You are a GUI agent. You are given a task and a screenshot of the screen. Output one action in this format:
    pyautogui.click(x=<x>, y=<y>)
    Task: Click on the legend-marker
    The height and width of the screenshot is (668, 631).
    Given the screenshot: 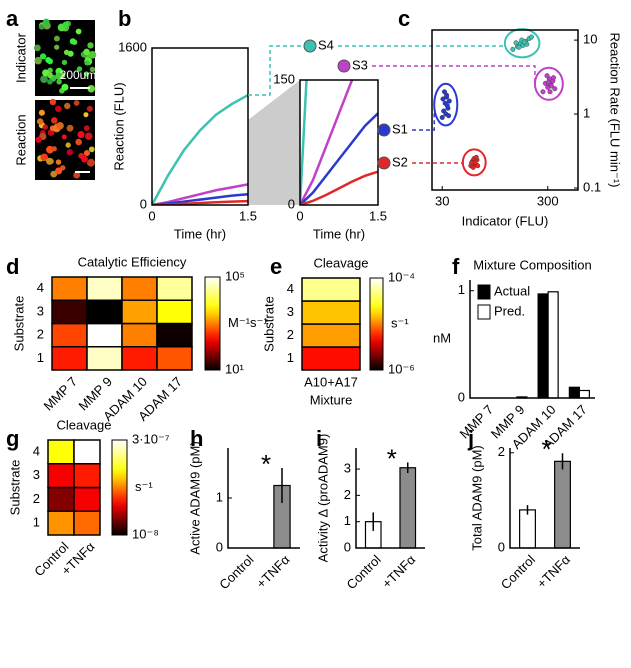 What is the action you would take?
    pyautogui.click(x=384, y=163)
    